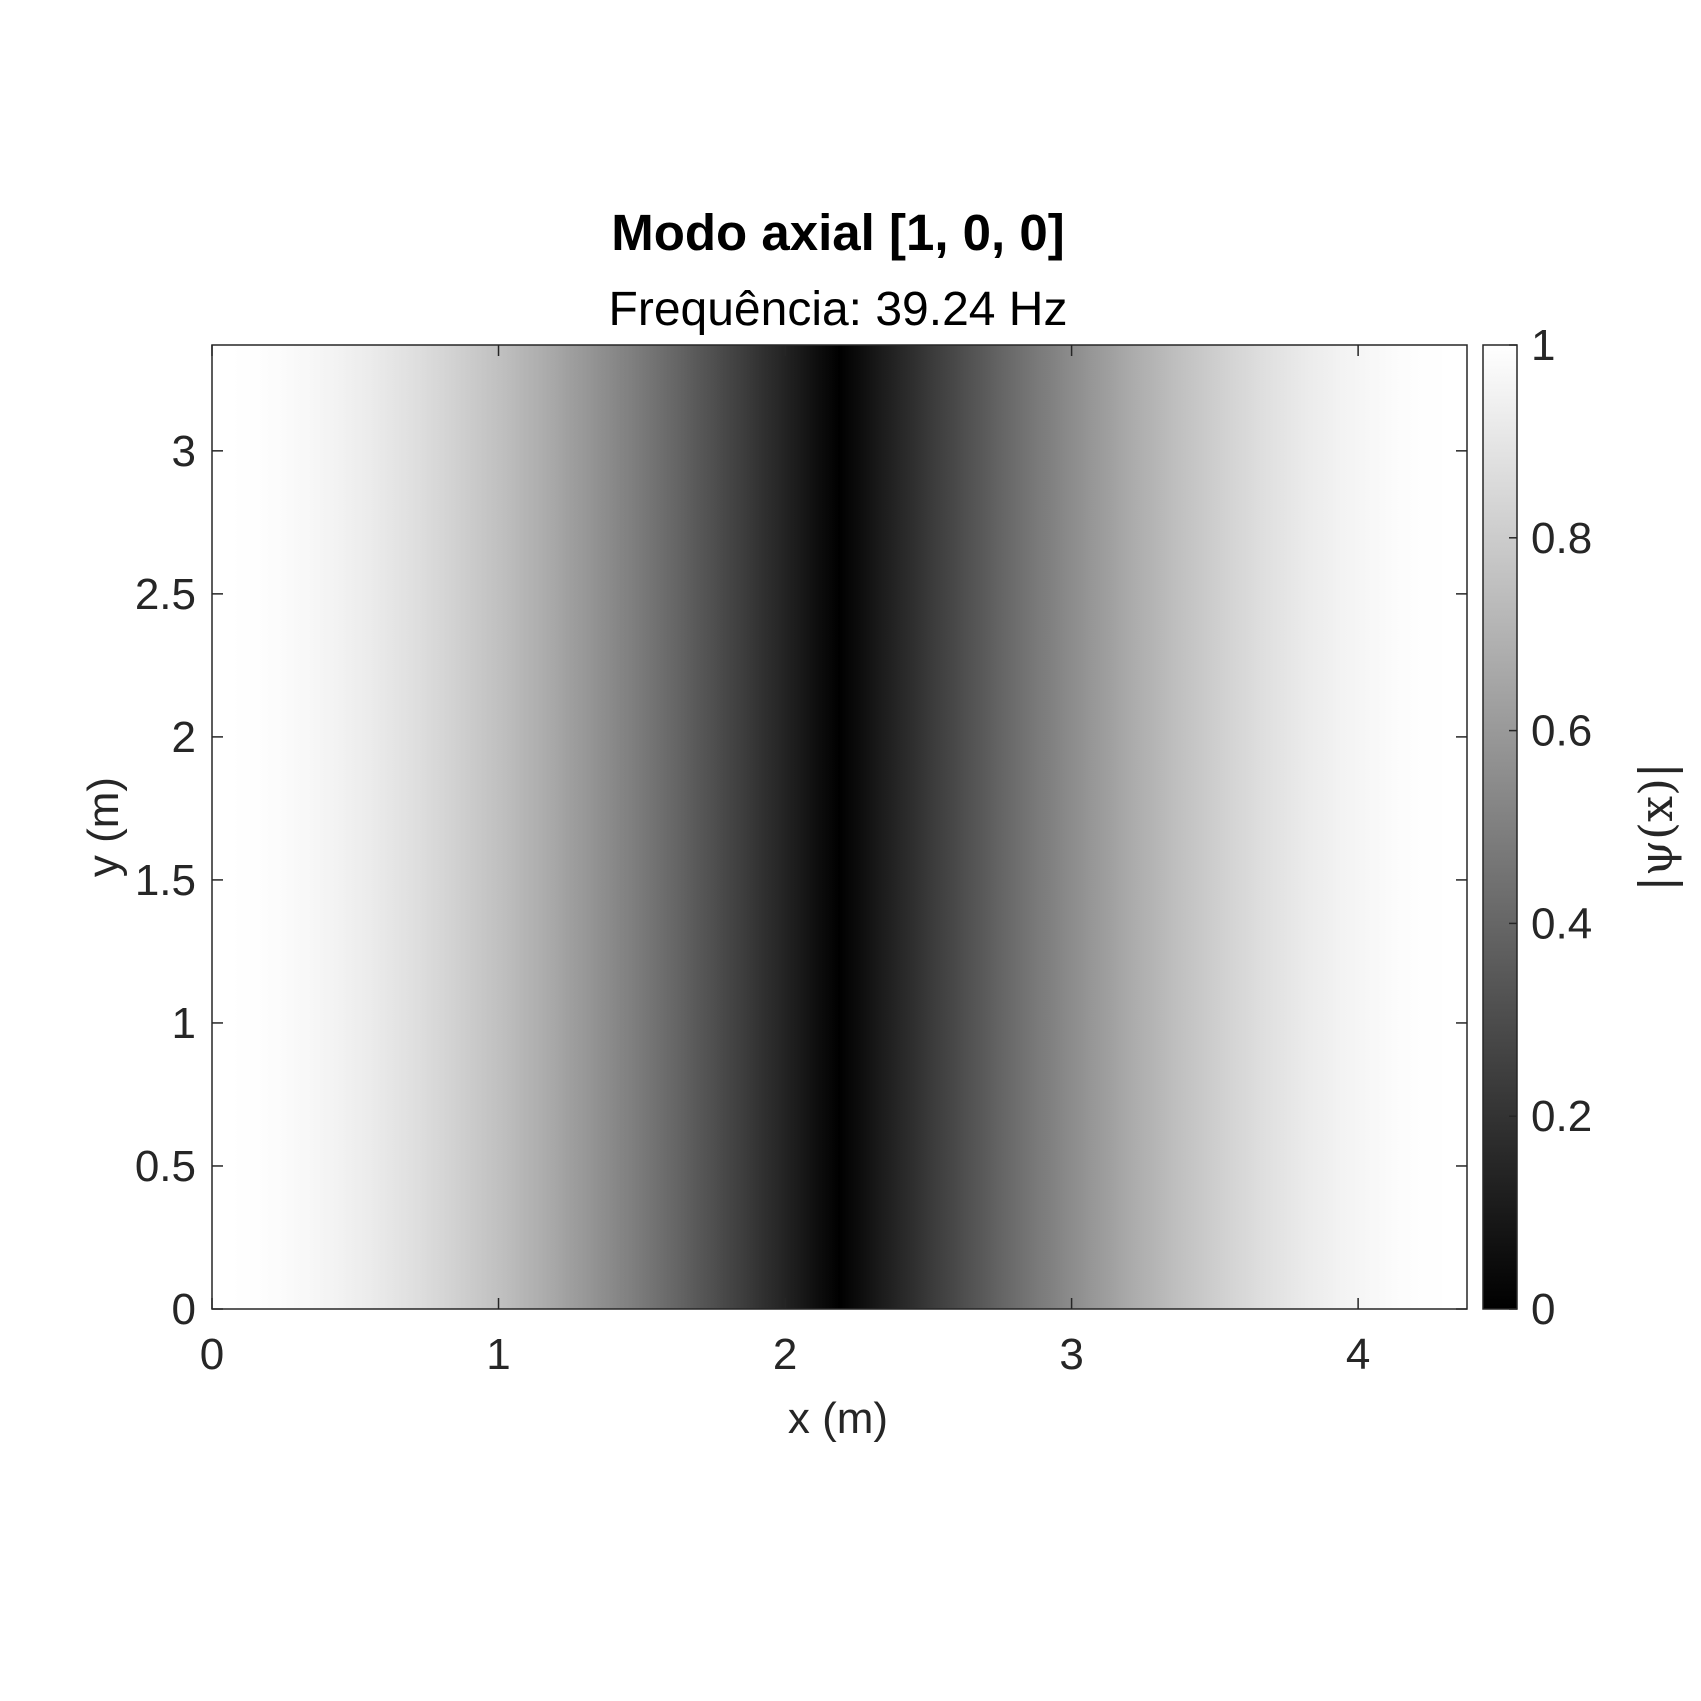 The image size is (1701, 1701). What do you see at coordinates (1543, 1309) in the screenshot?
I see `colorbar-tick-label: 0` at bounding box center [1543, 1309].